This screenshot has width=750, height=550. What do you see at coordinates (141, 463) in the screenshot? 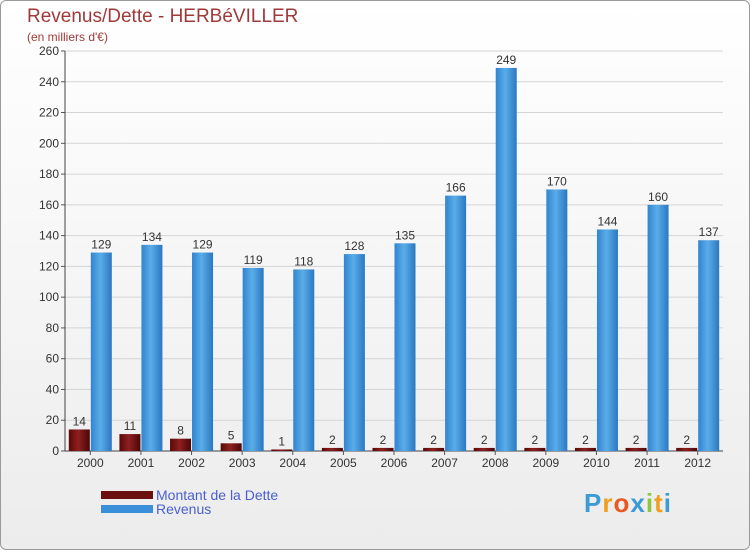
I see `x-tick-label: 2001` at bounding box center [141, 463].